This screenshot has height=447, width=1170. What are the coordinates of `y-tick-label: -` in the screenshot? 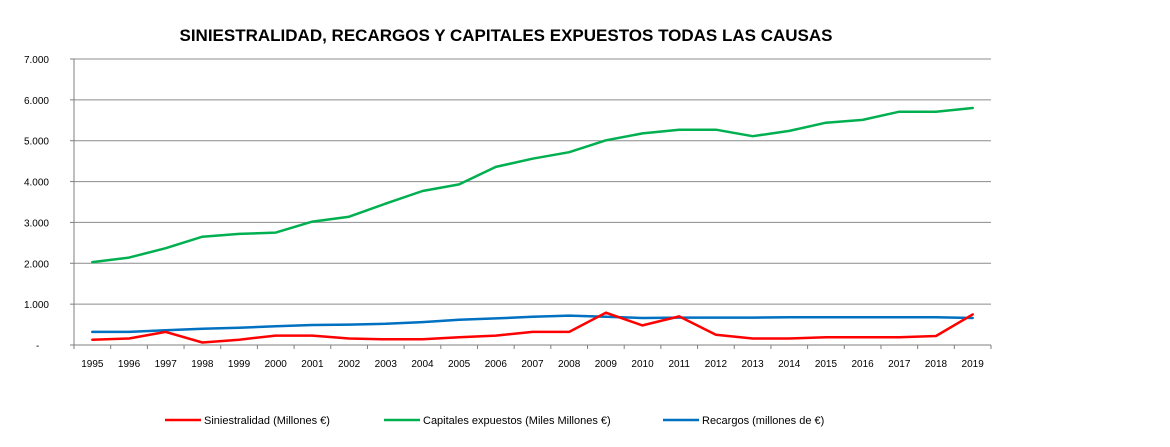 It's located at (37, 346).